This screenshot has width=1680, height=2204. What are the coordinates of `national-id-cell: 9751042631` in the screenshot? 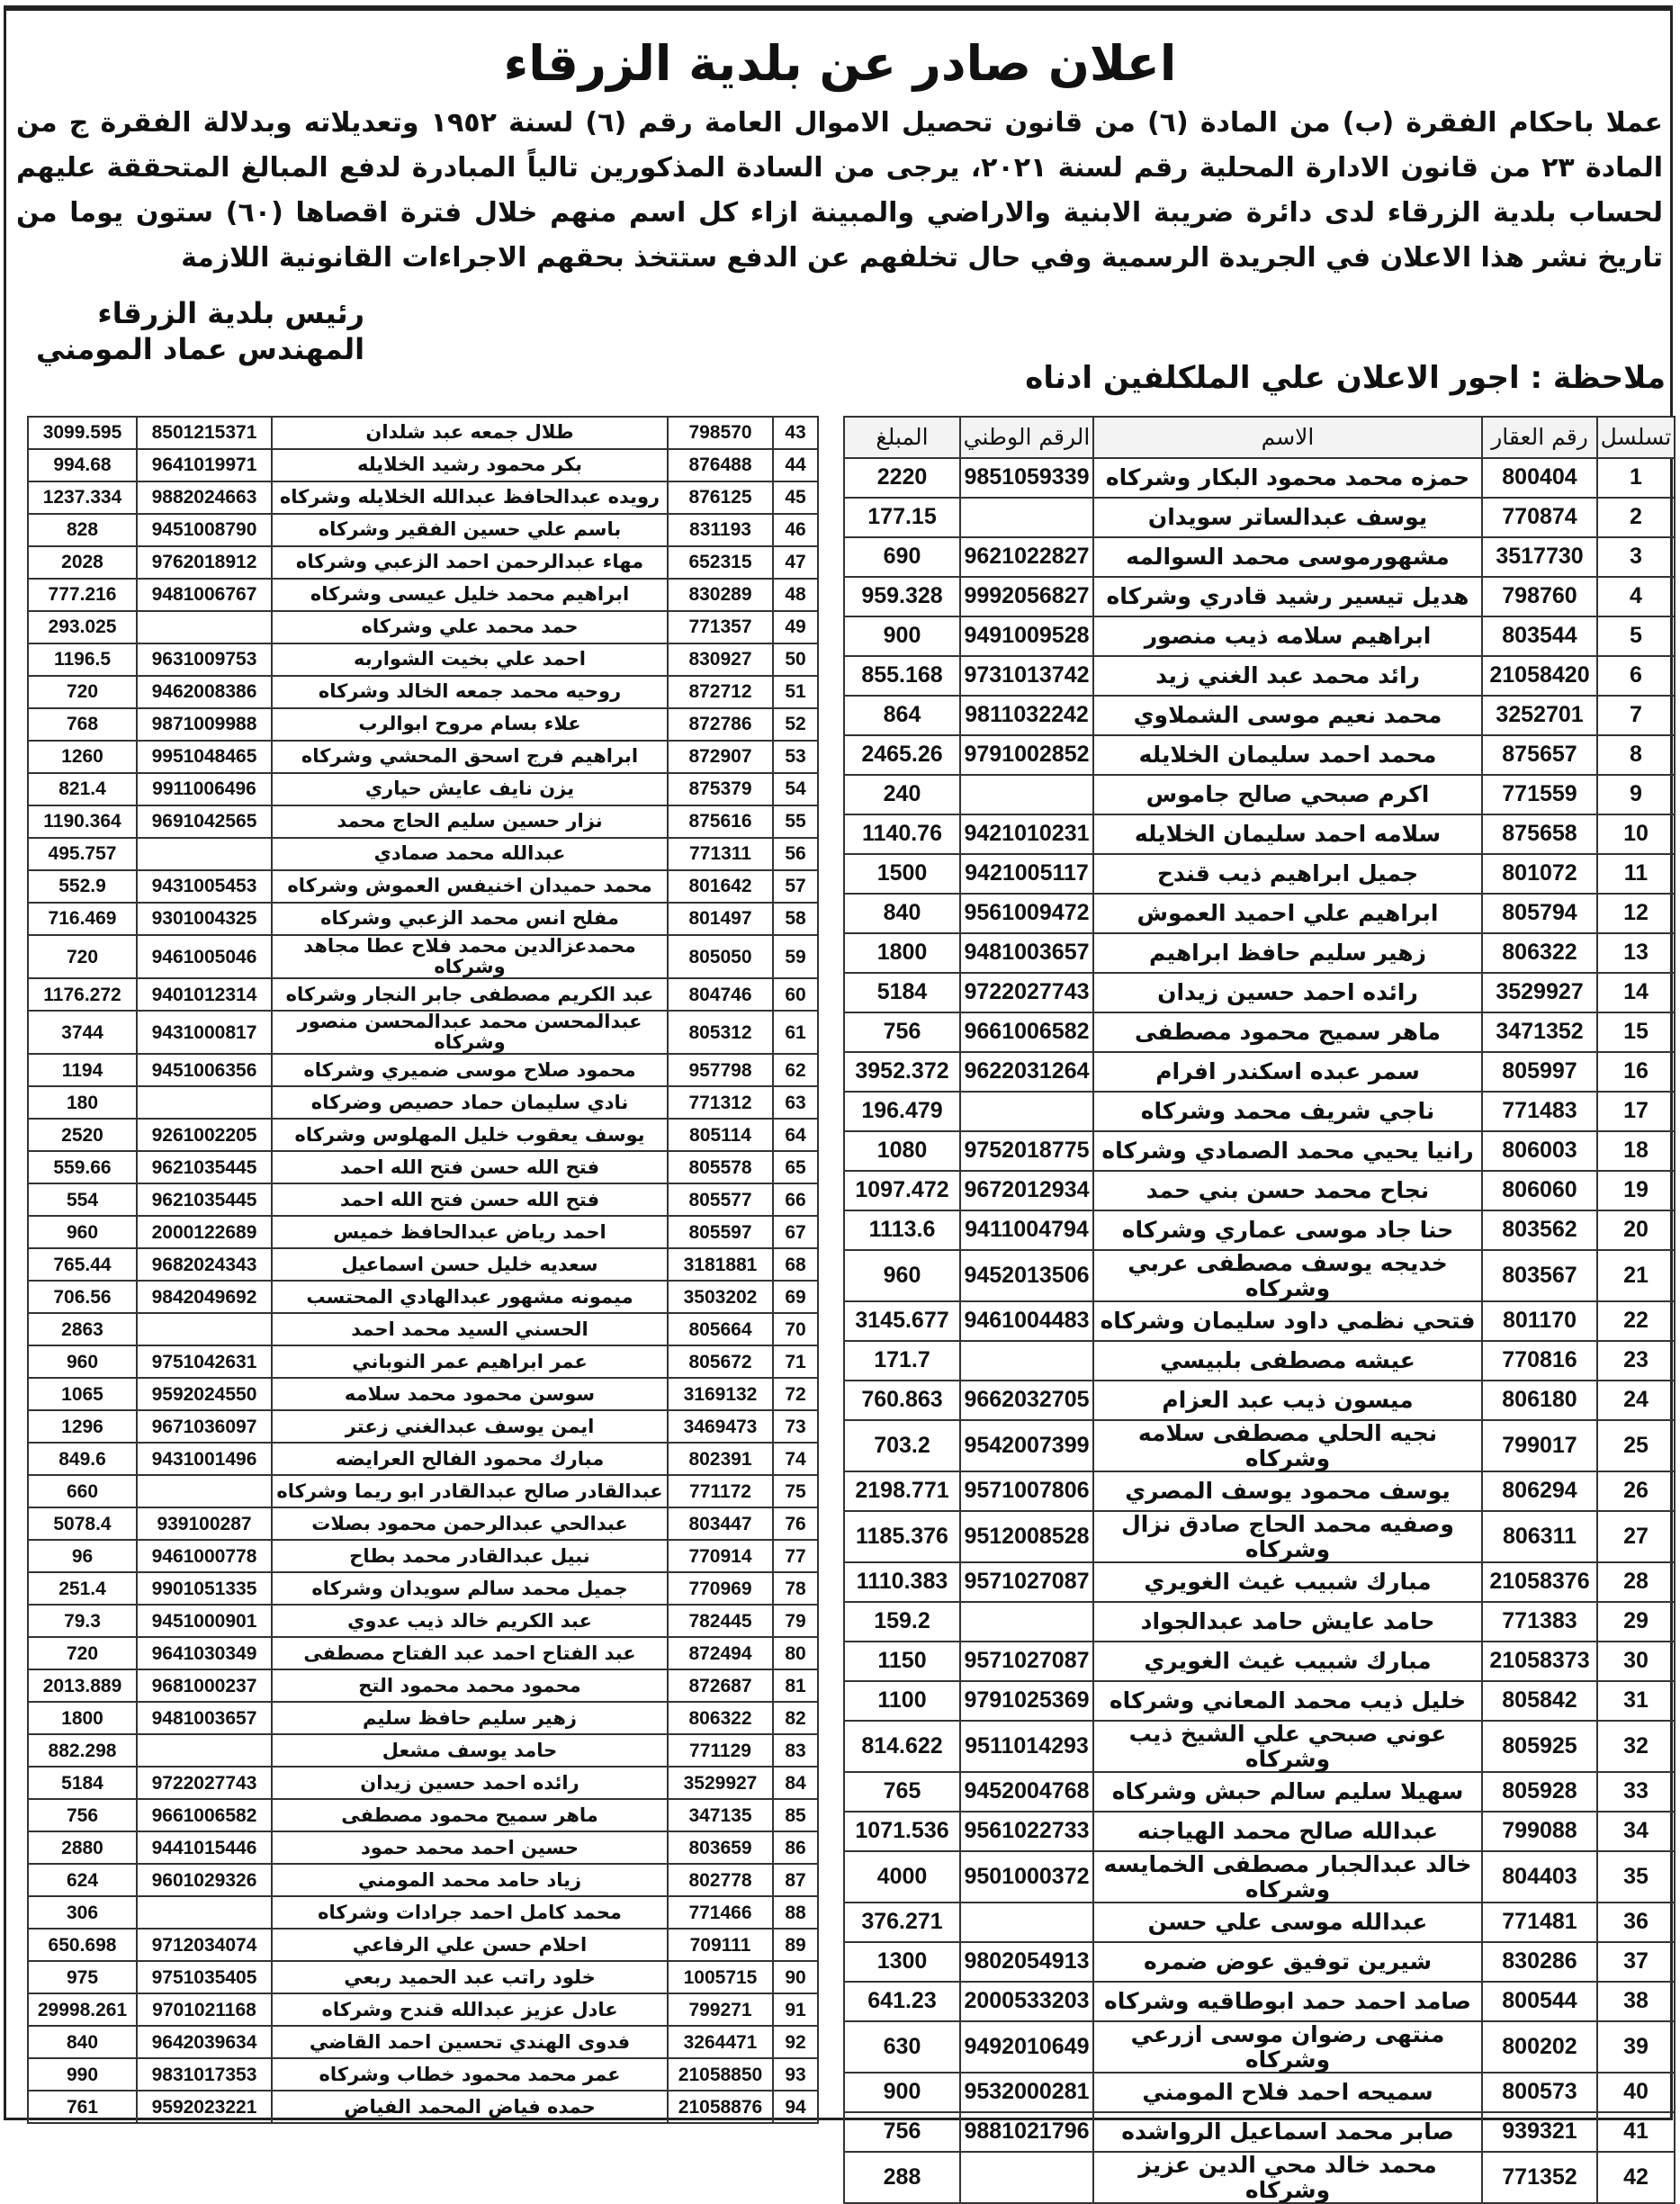 It's located at (204, 1362).